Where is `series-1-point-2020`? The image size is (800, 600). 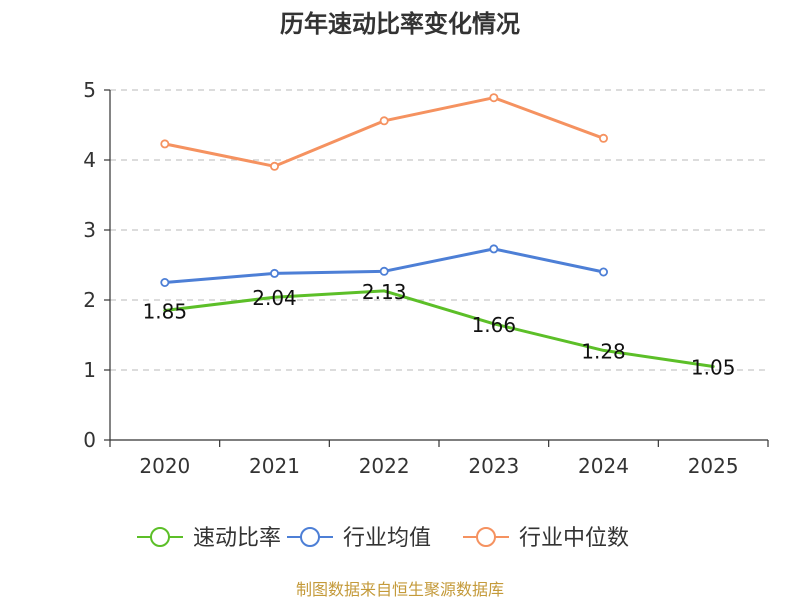
series-1-point-2020 is located at coordinates (165, 282).